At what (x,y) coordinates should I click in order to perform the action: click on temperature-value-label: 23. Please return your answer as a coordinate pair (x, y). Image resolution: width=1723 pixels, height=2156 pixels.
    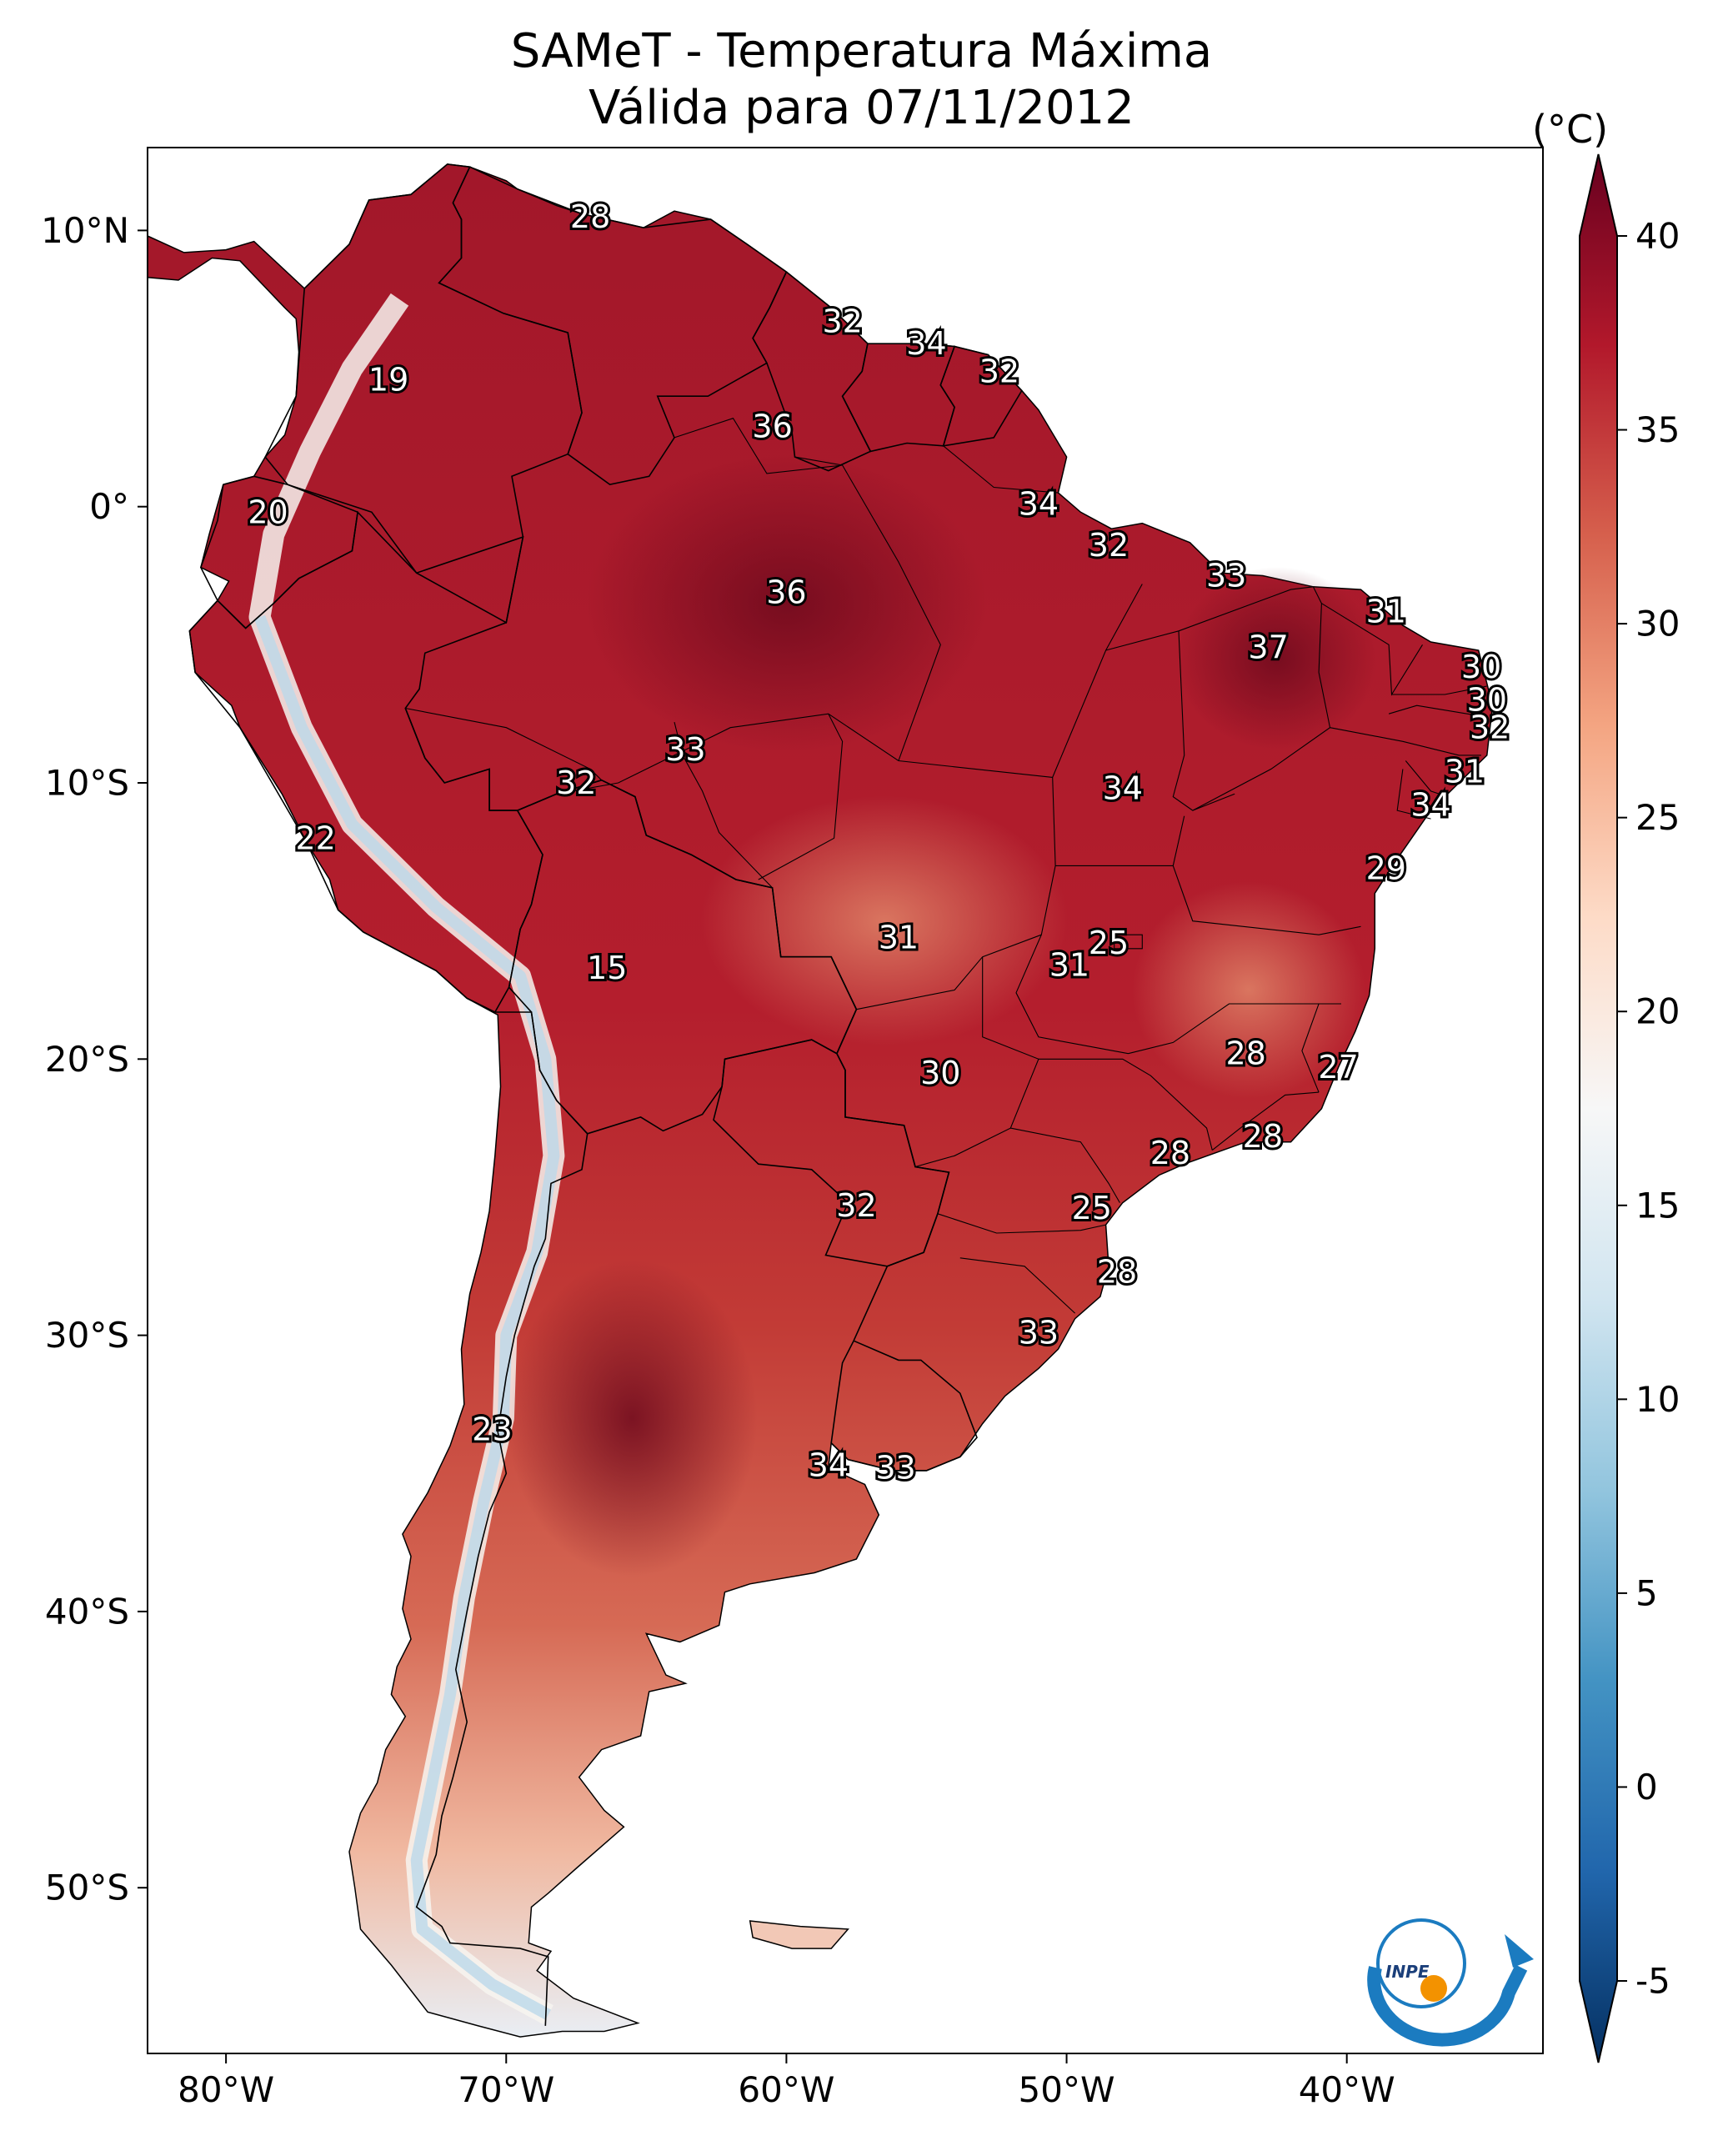
    Looking at the image, I should click on (492, 1429).